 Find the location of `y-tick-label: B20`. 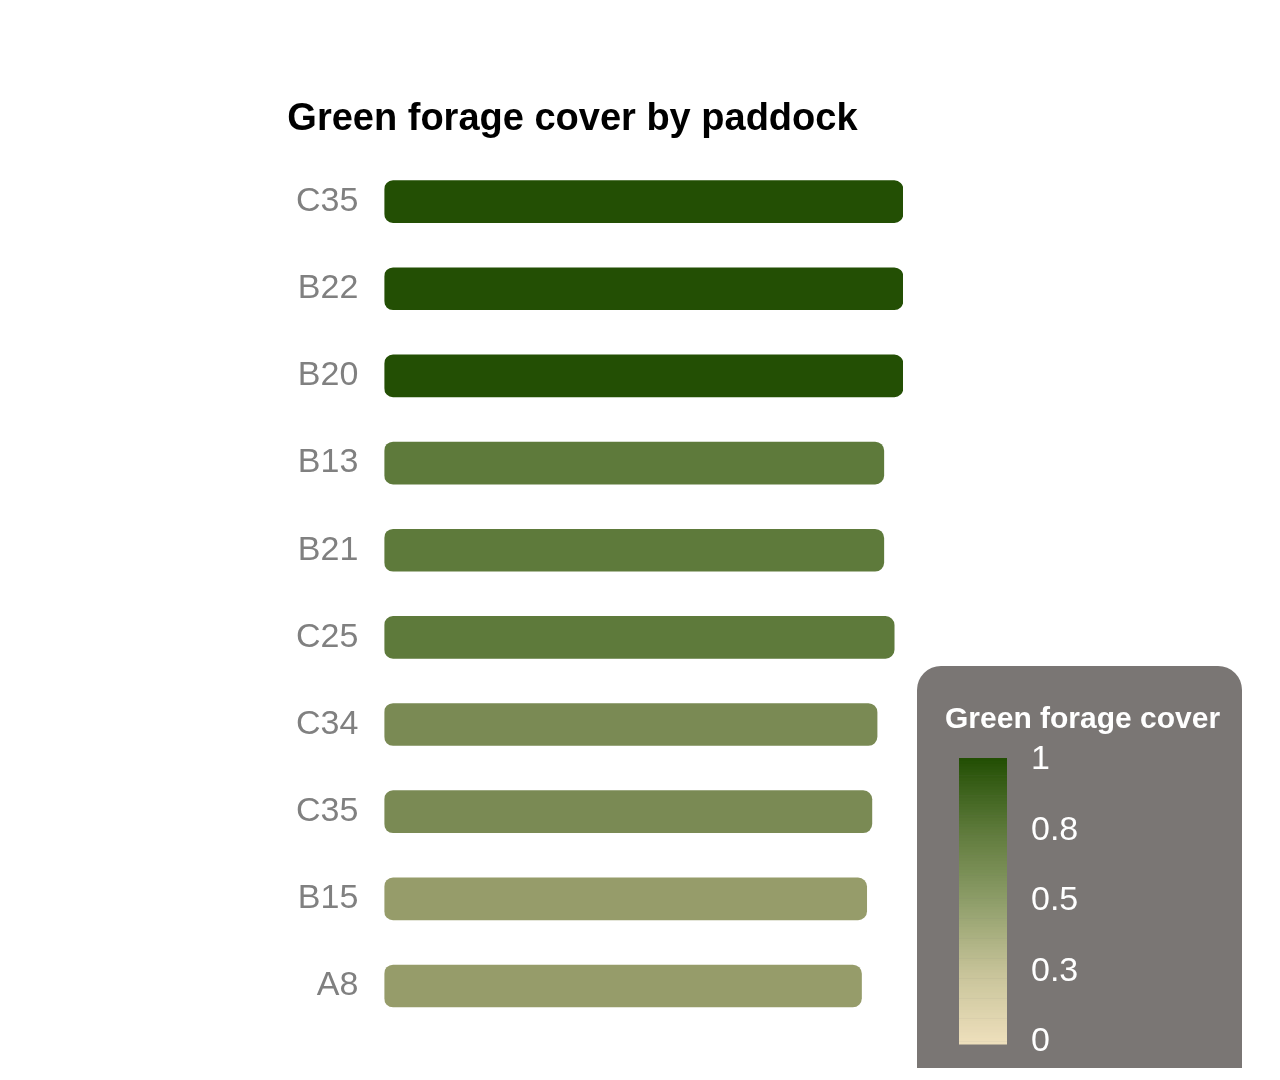

y-tick-label: B20 is located at coordinates (328, 373).